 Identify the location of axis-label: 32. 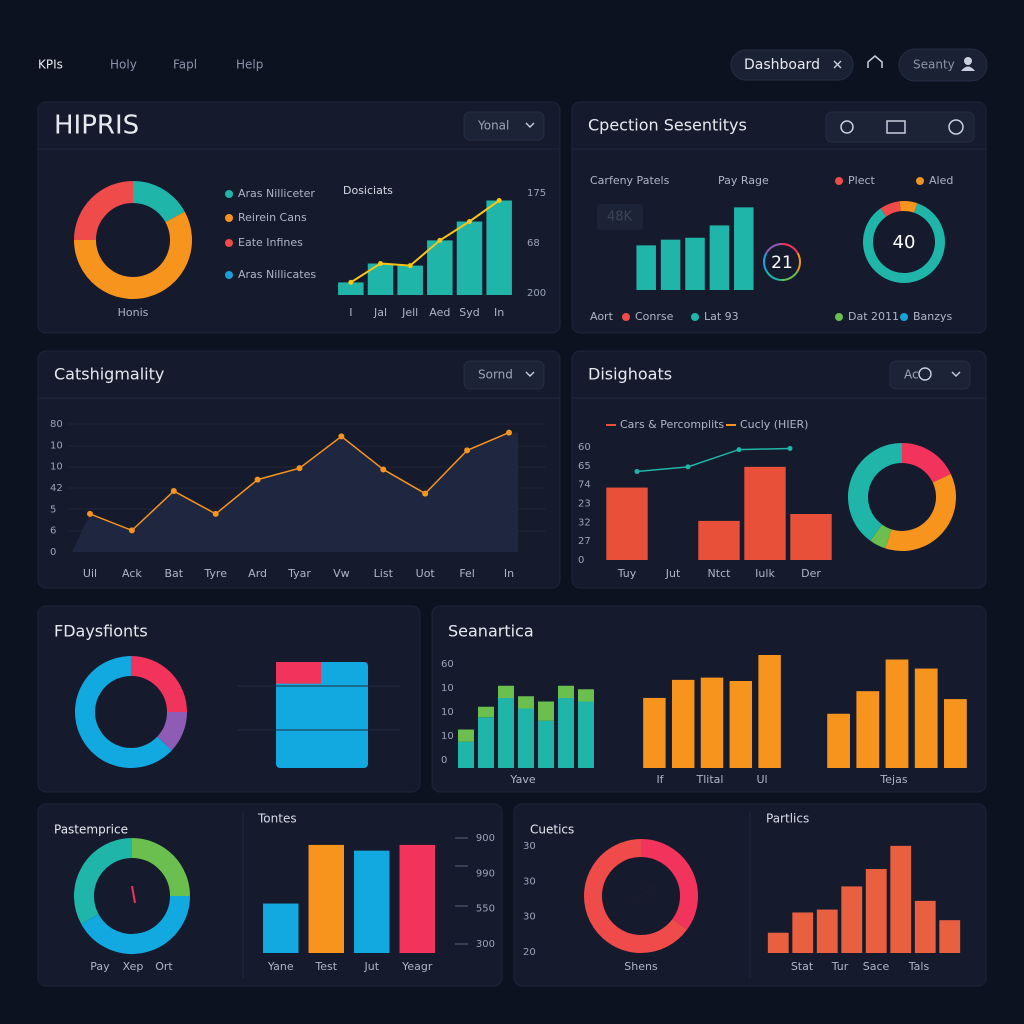
(584, 522).